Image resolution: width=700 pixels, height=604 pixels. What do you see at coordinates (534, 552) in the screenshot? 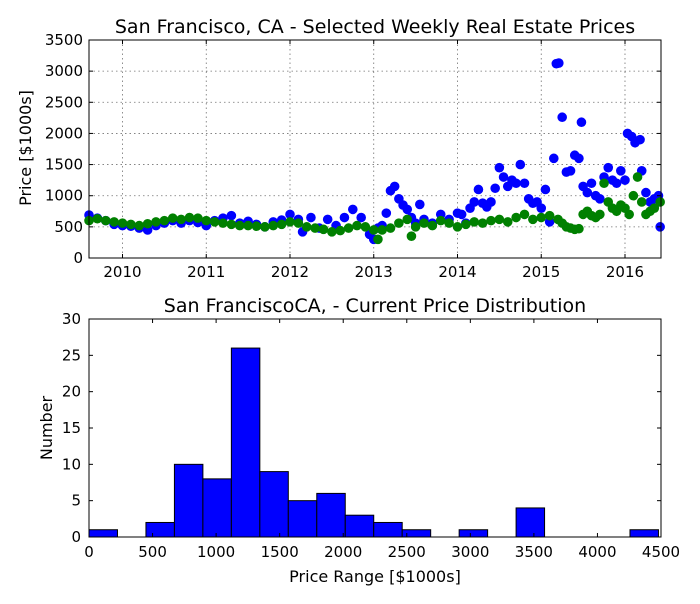
I see `bottom-tick-label-x: 3500` at bounding box center [534, 552].